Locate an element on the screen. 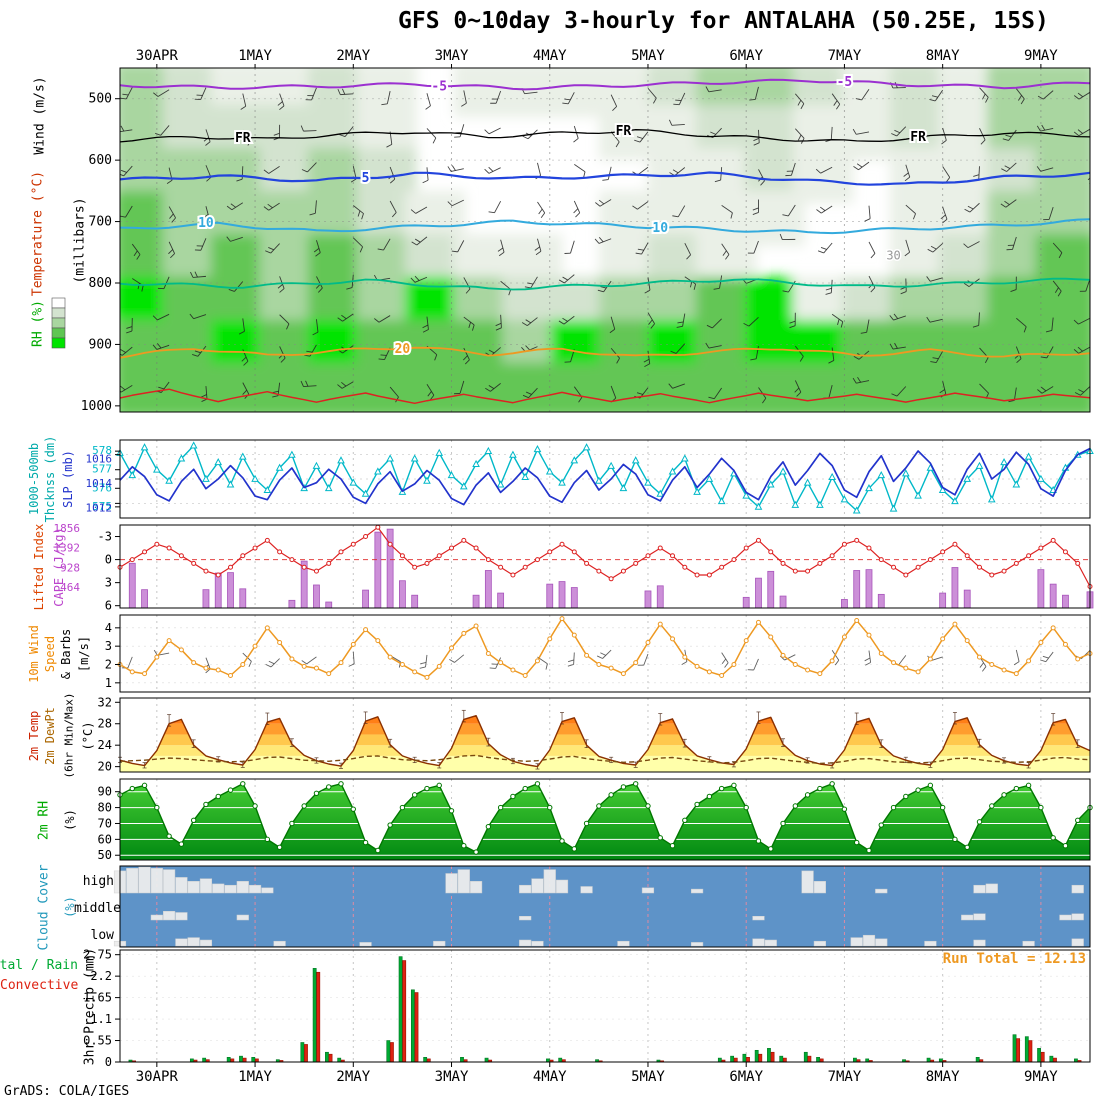 The width and height of the screenshot is (1100, 1100). panel-cloud-cover is located at coordinates (602, 906).